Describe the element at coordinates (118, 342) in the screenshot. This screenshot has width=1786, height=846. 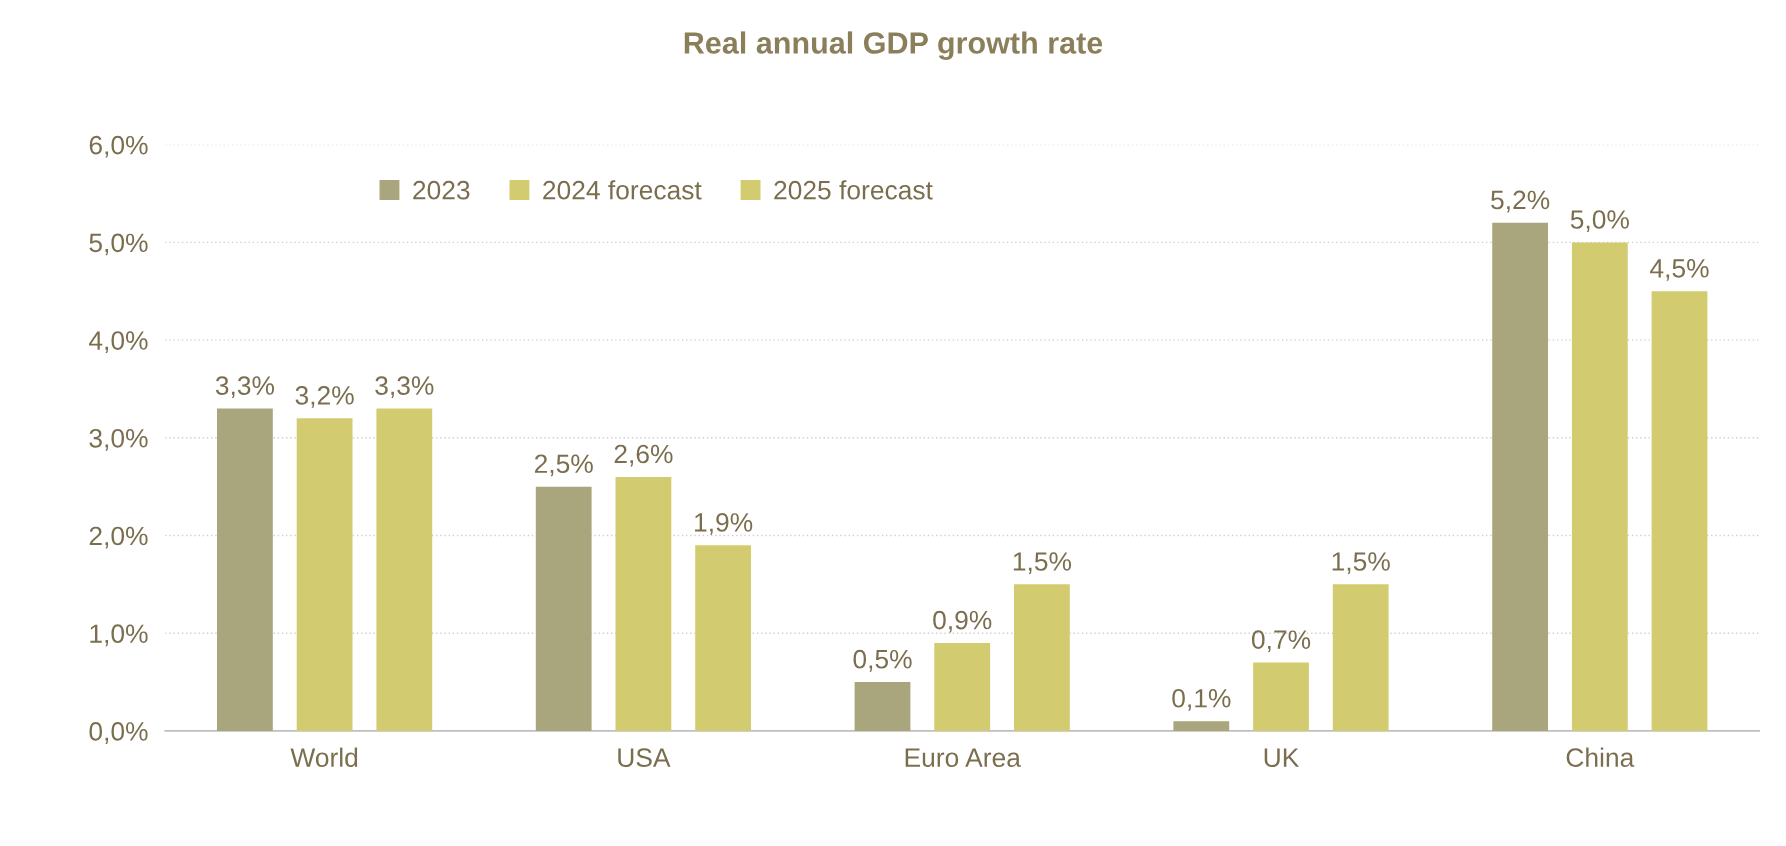
I see `y-tick-label: 4,0%` at that location.